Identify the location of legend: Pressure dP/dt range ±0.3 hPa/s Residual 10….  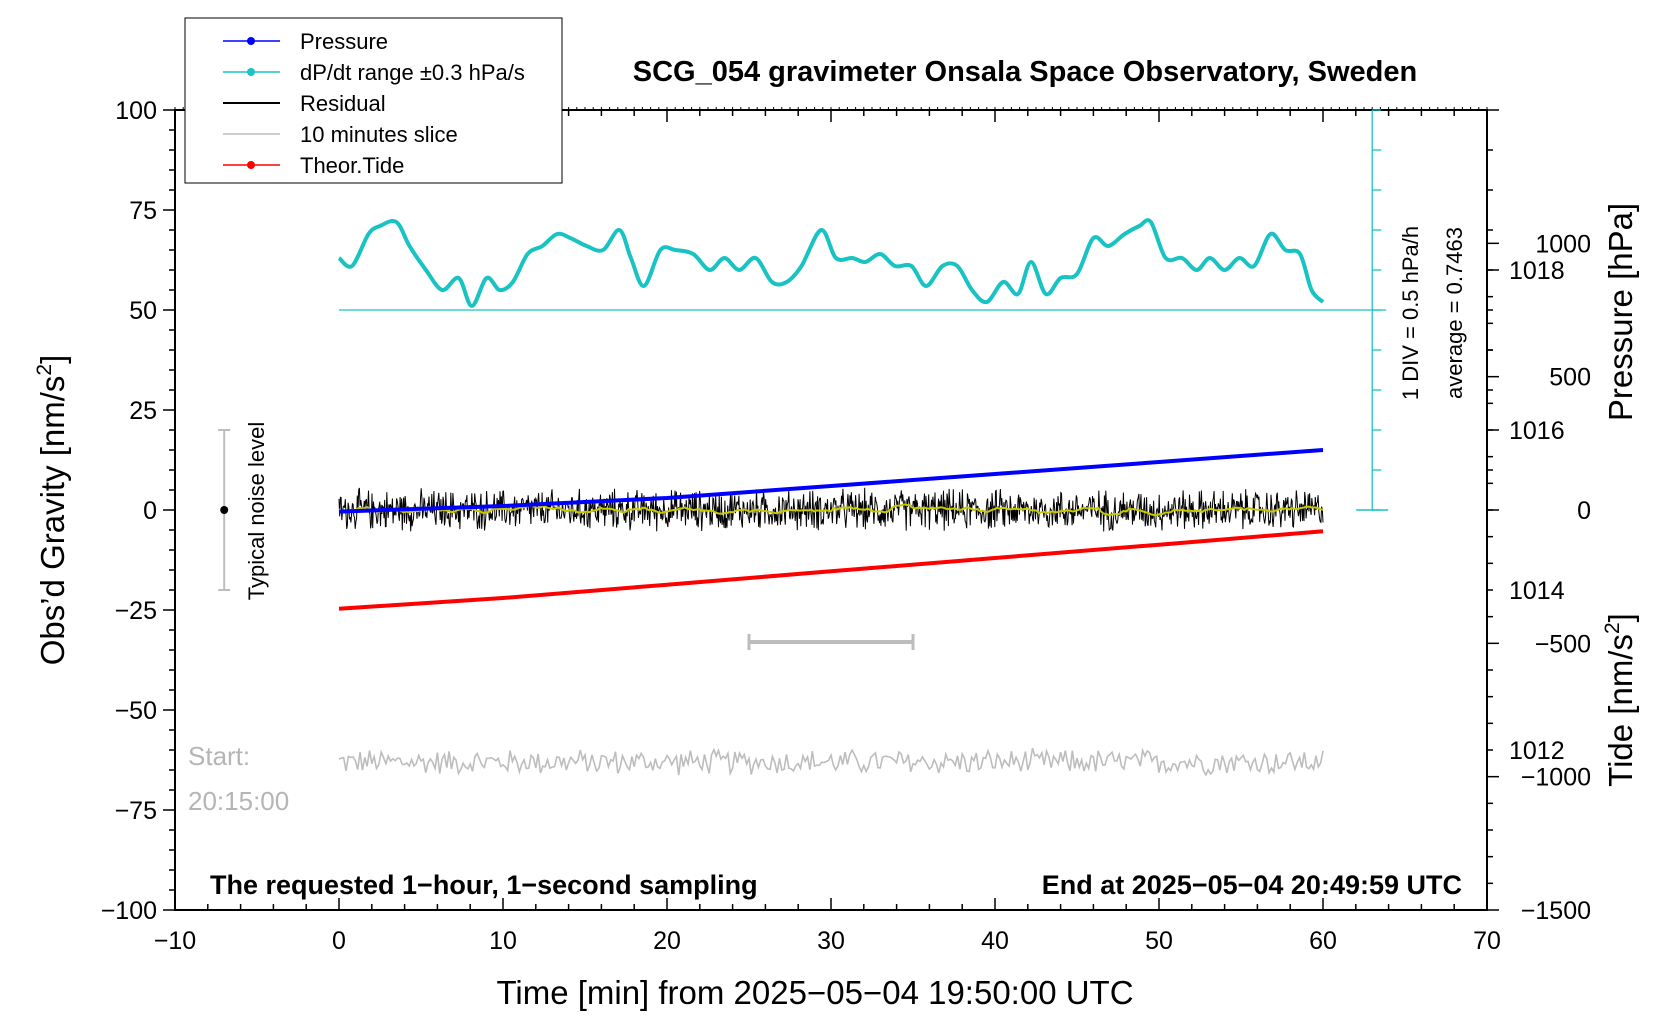
(373, 100).